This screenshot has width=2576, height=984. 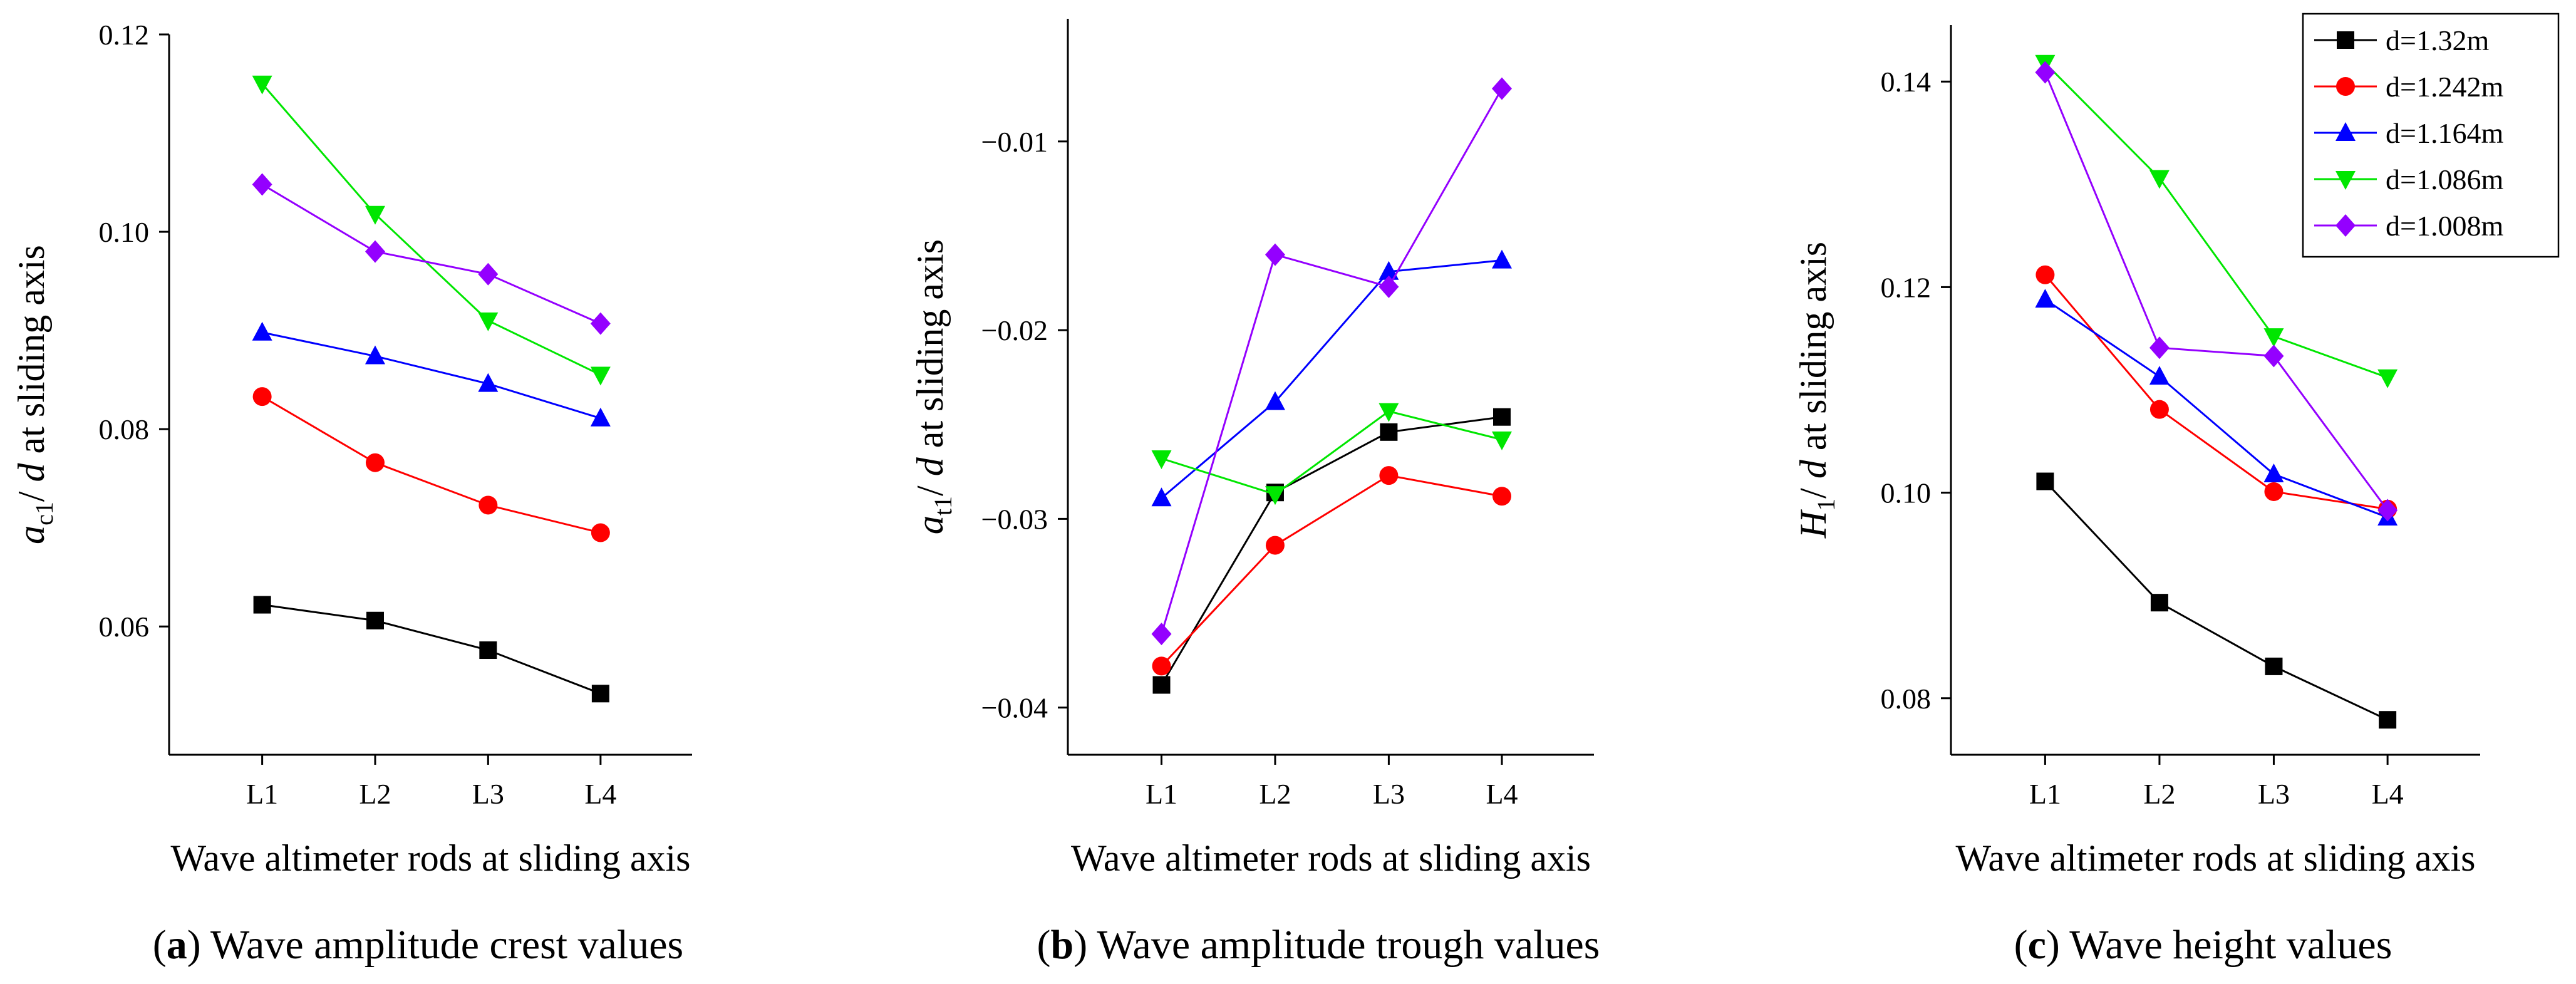 I want to click on panel-caption: (b) Wave amplitude trough values, so click(x=1318, y=945).